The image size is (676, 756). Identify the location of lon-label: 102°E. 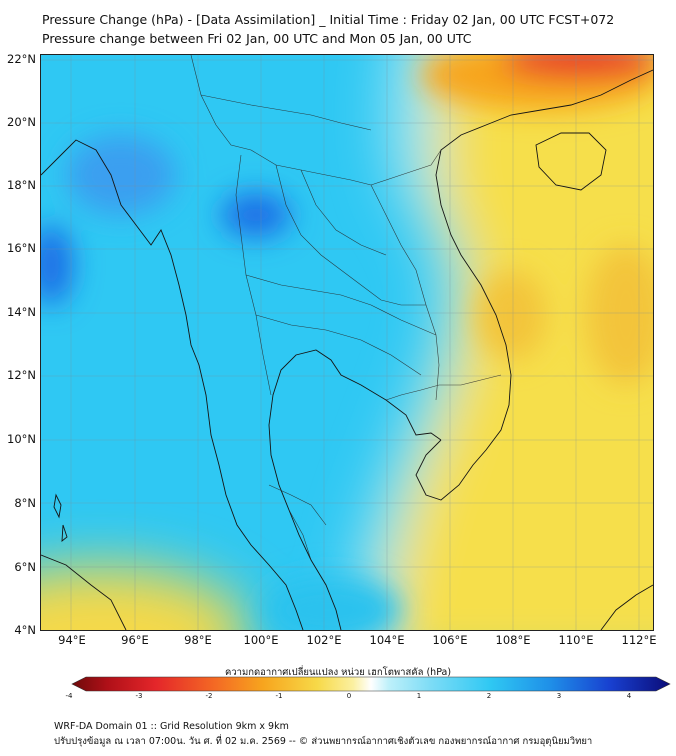
(324, 640).